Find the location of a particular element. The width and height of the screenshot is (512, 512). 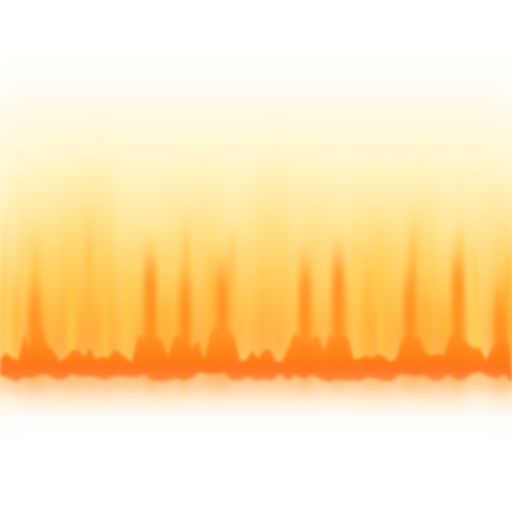

ember-base is located at coordinates (256, 353).